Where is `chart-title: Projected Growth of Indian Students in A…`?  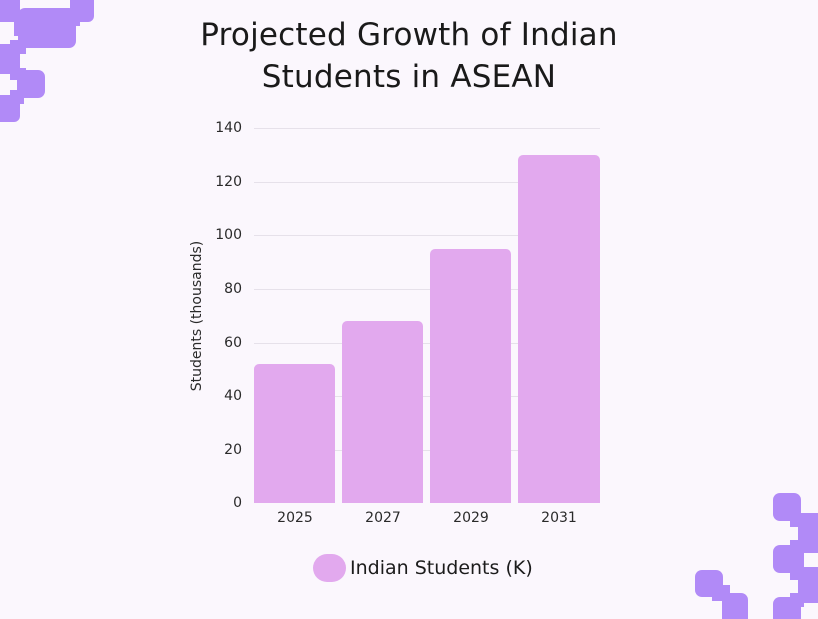 chart-title: Projected Growth of Indian Students in A… is located at coordinates (409, 56).